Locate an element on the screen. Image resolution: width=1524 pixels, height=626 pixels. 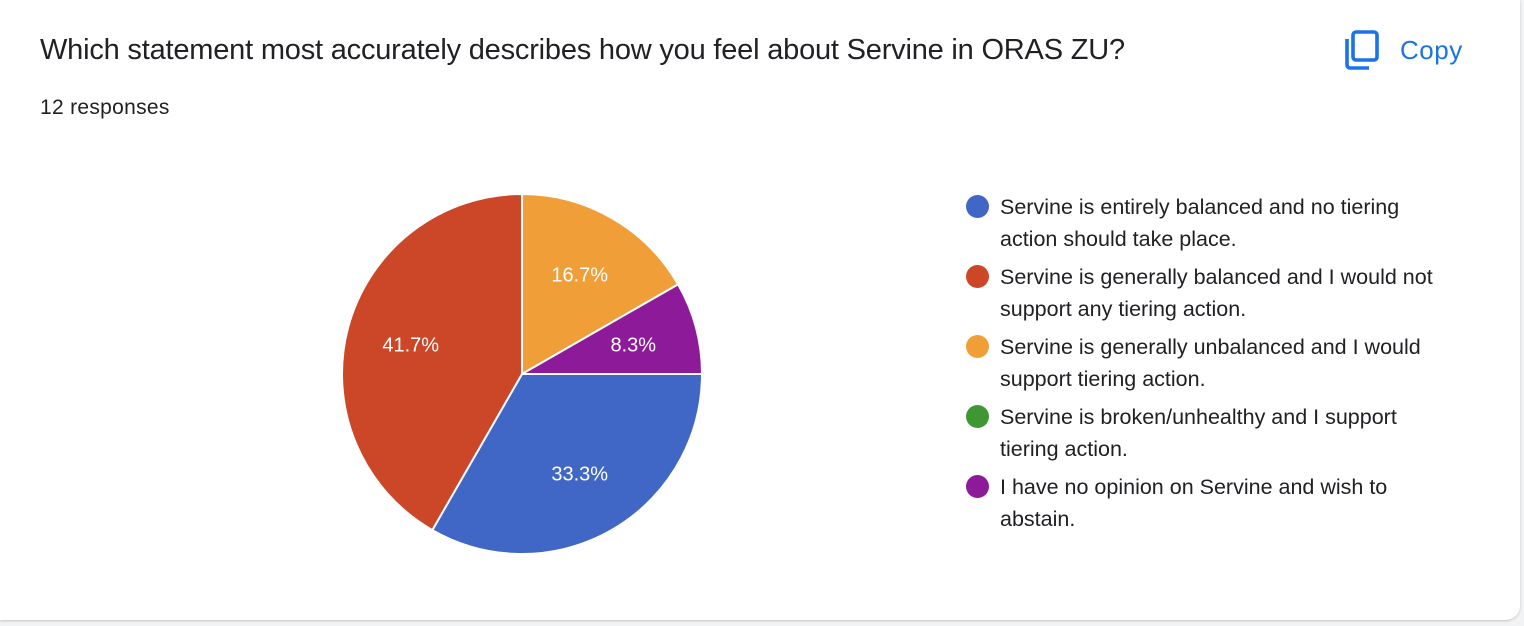
copy-button-label: Copy is located at coordinates (1431, 49).